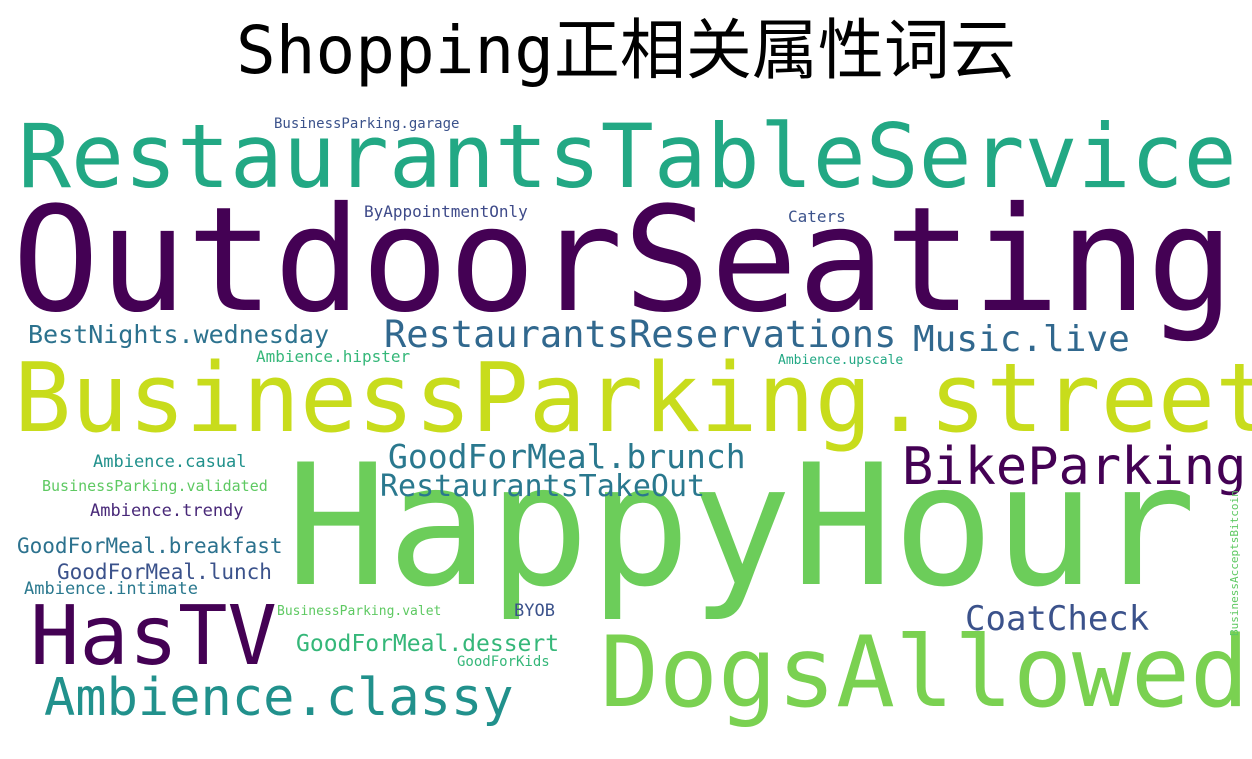  What do you see at coordinates (333, 356) in the screenshot?
I see `word-ambience-hipster: Ambience.hipster` at bounding box center [333, 356].